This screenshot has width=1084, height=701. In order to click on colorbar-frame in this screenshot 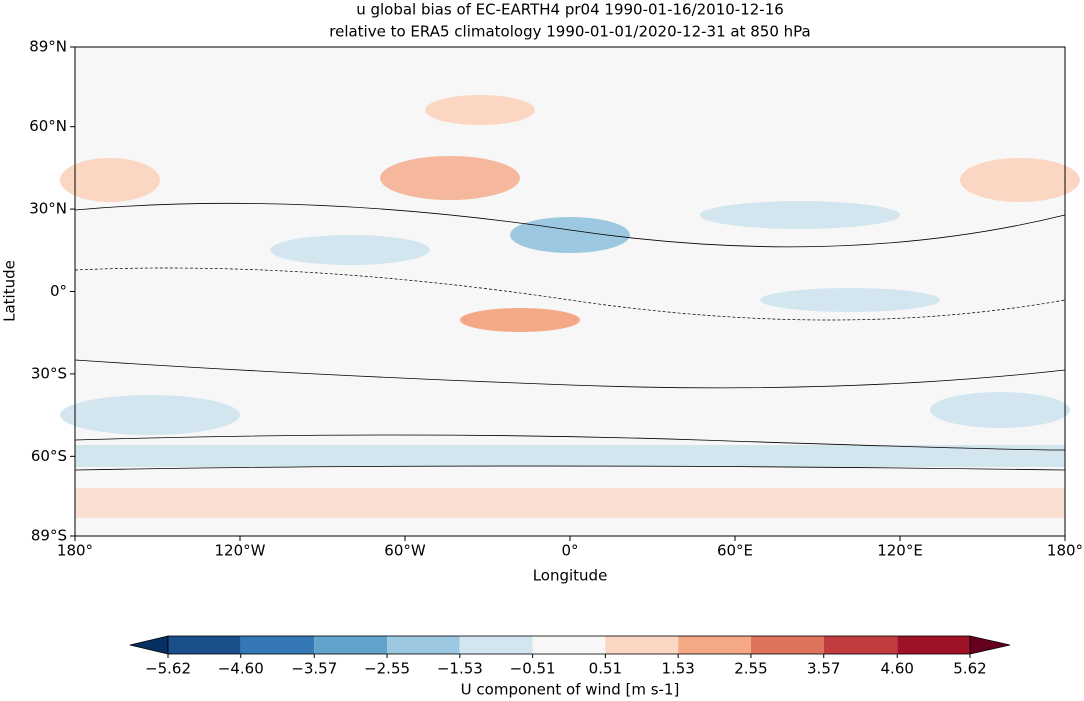, I will do `click(569, 645)`.